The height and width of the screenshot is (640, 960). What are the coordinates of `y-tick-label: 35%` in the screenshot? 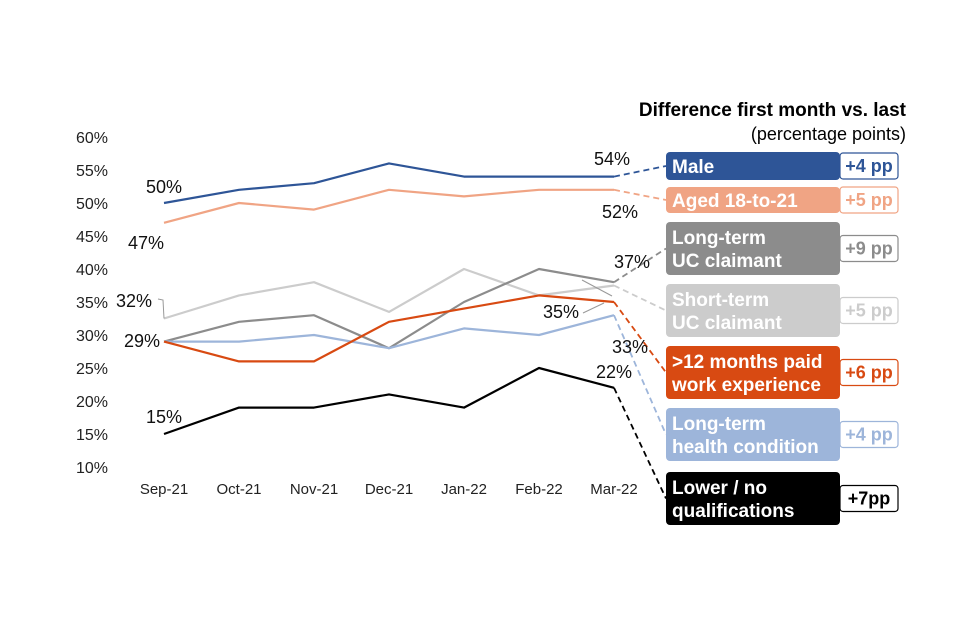 It's located at (92, 303).